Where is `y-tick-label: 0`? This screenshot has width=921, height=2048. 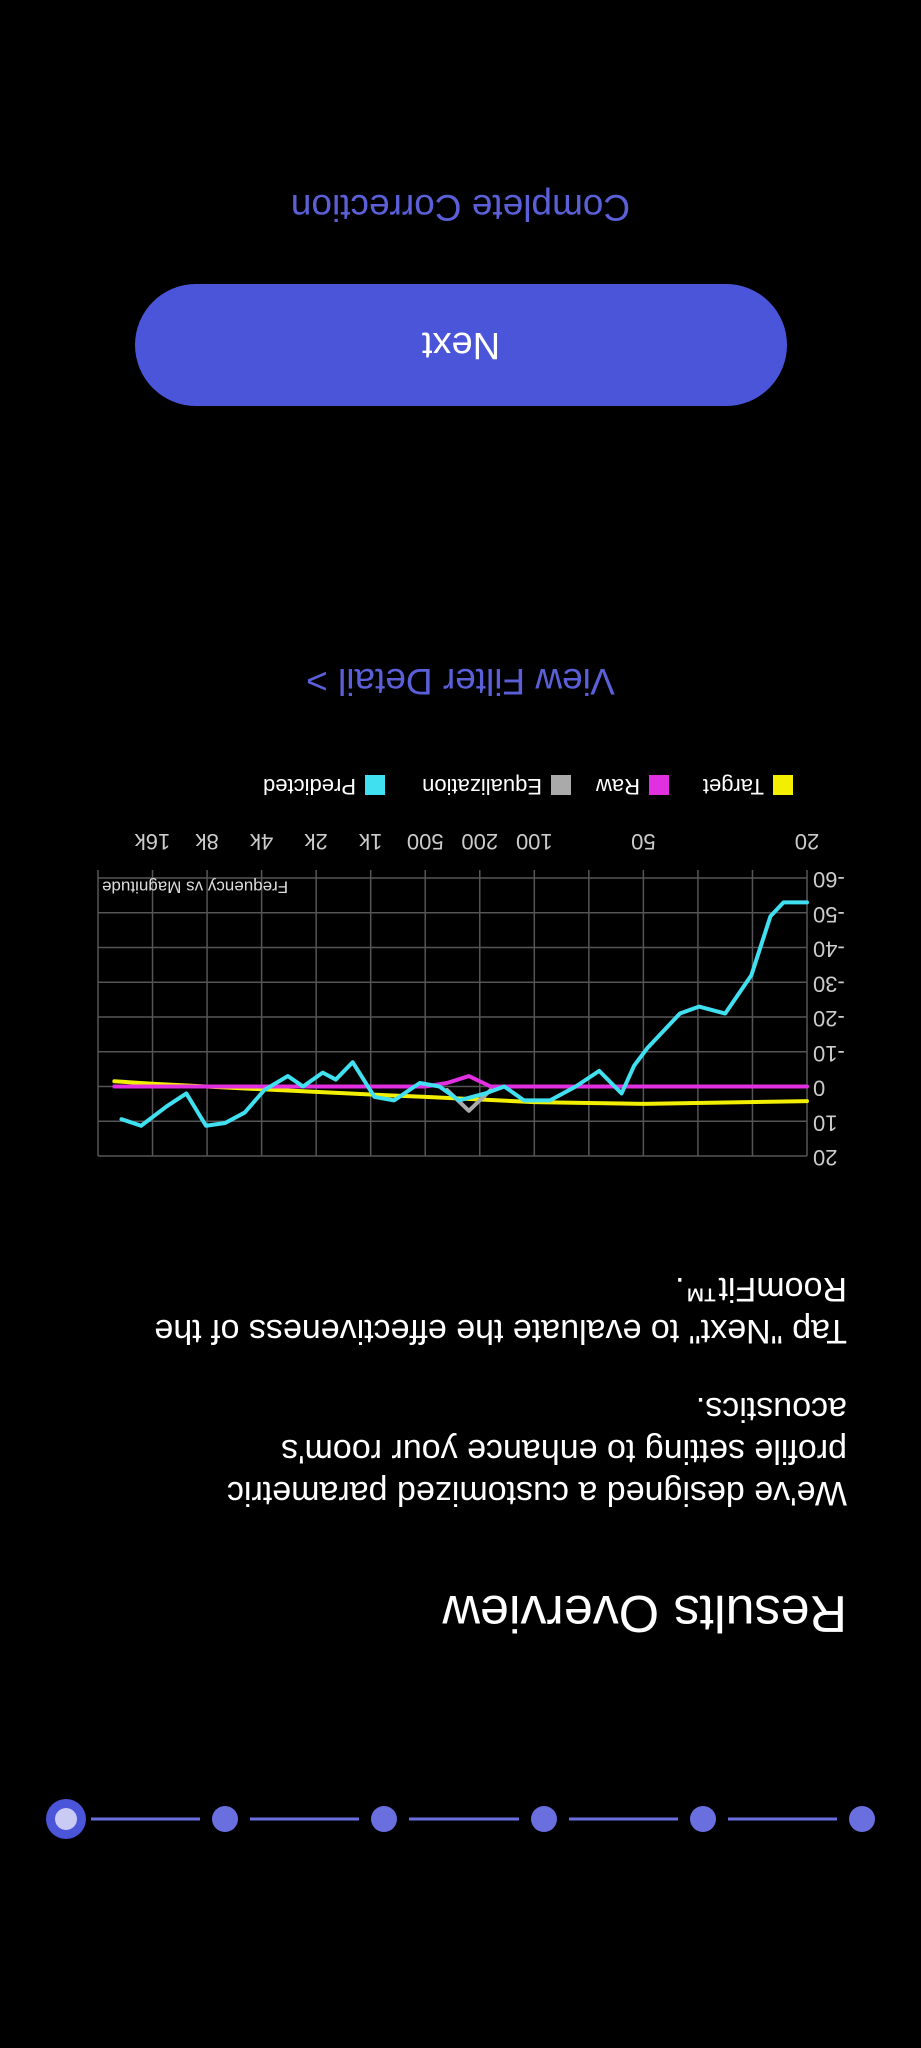 y-tick-label: 0 is located at coordinates (819, 1088).